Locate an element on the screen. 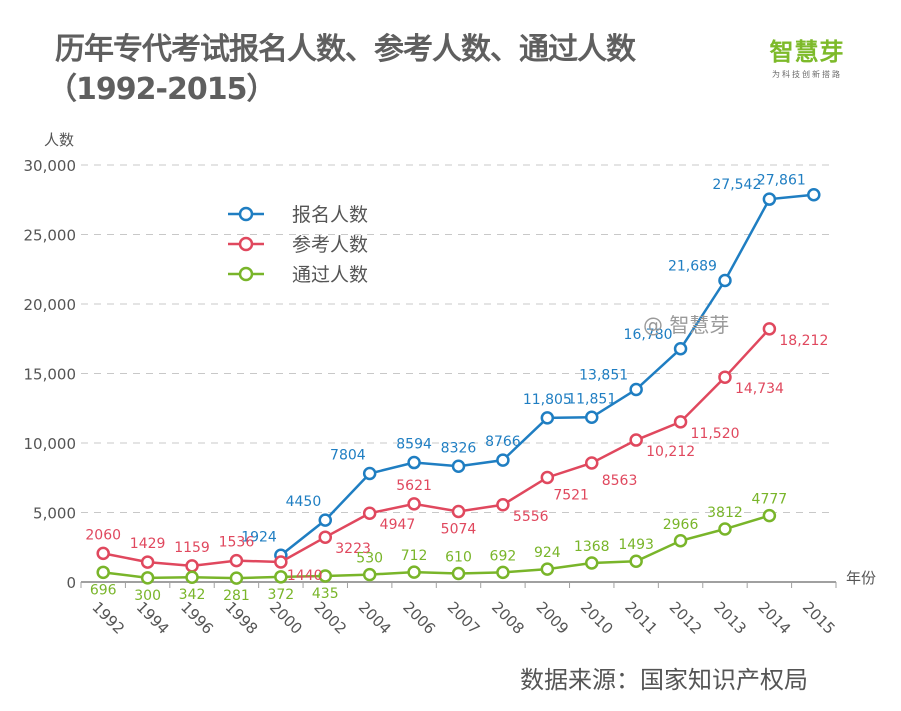 The width and height of the screenshot is (901, 711). series-passed is located at coordinates (436, 546).